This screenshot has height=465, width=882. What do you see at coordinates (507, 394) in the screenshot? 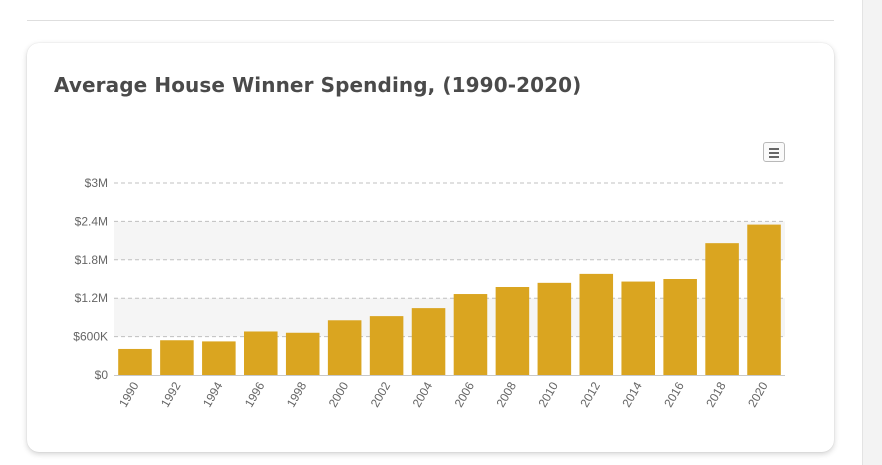
I see `x-tick-label: 2008` at bounding box center [507, 394].